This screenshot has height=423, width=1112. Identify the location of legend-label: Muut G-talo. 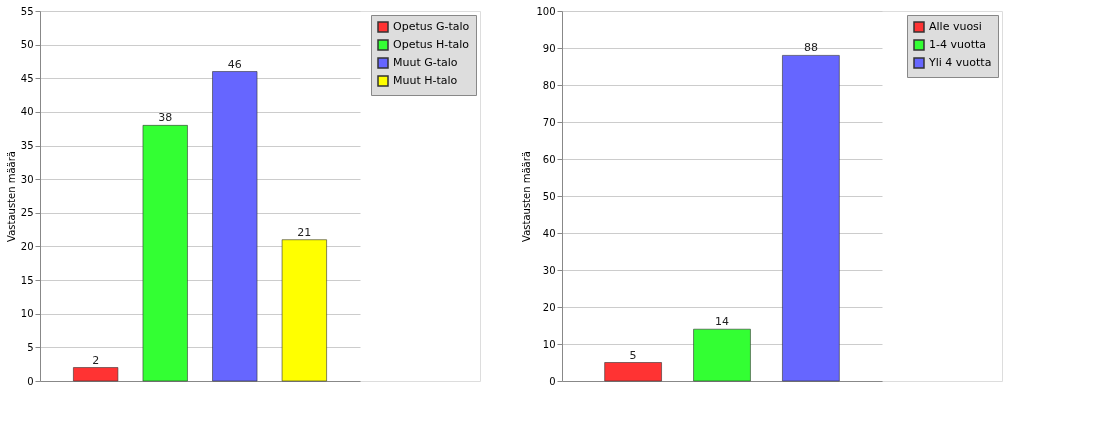
(425, 62).